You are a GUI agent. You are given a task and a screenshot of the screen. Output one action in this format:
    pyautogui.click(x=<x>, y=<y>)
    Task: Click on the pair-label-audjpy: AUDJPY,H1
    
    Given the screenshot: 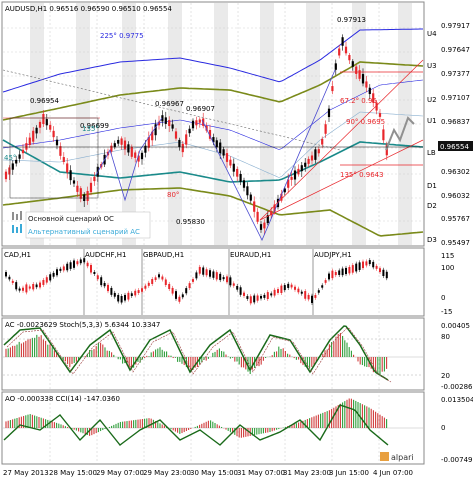 What is the action you would take?
    pyautogui.click(x=333, y=255)
    